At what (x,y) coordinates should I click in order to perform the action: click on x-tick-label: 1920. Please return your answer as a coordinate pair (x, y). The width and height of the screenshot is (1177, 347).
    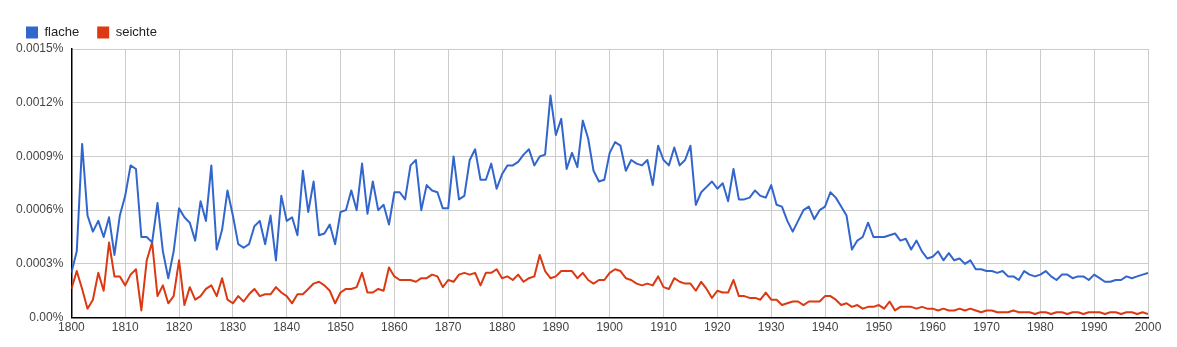
    Looking at the image, I should click on (718, 327).